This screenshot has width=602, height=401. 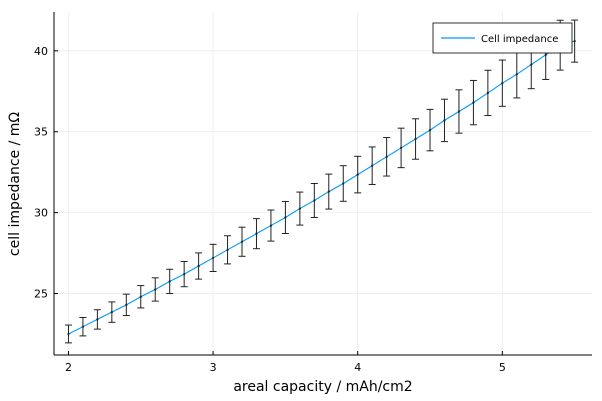 What do you see at coordinates (213, 367) in the screenshot?
I see `x-tick-label: 3` at bounding box center [213, 367].